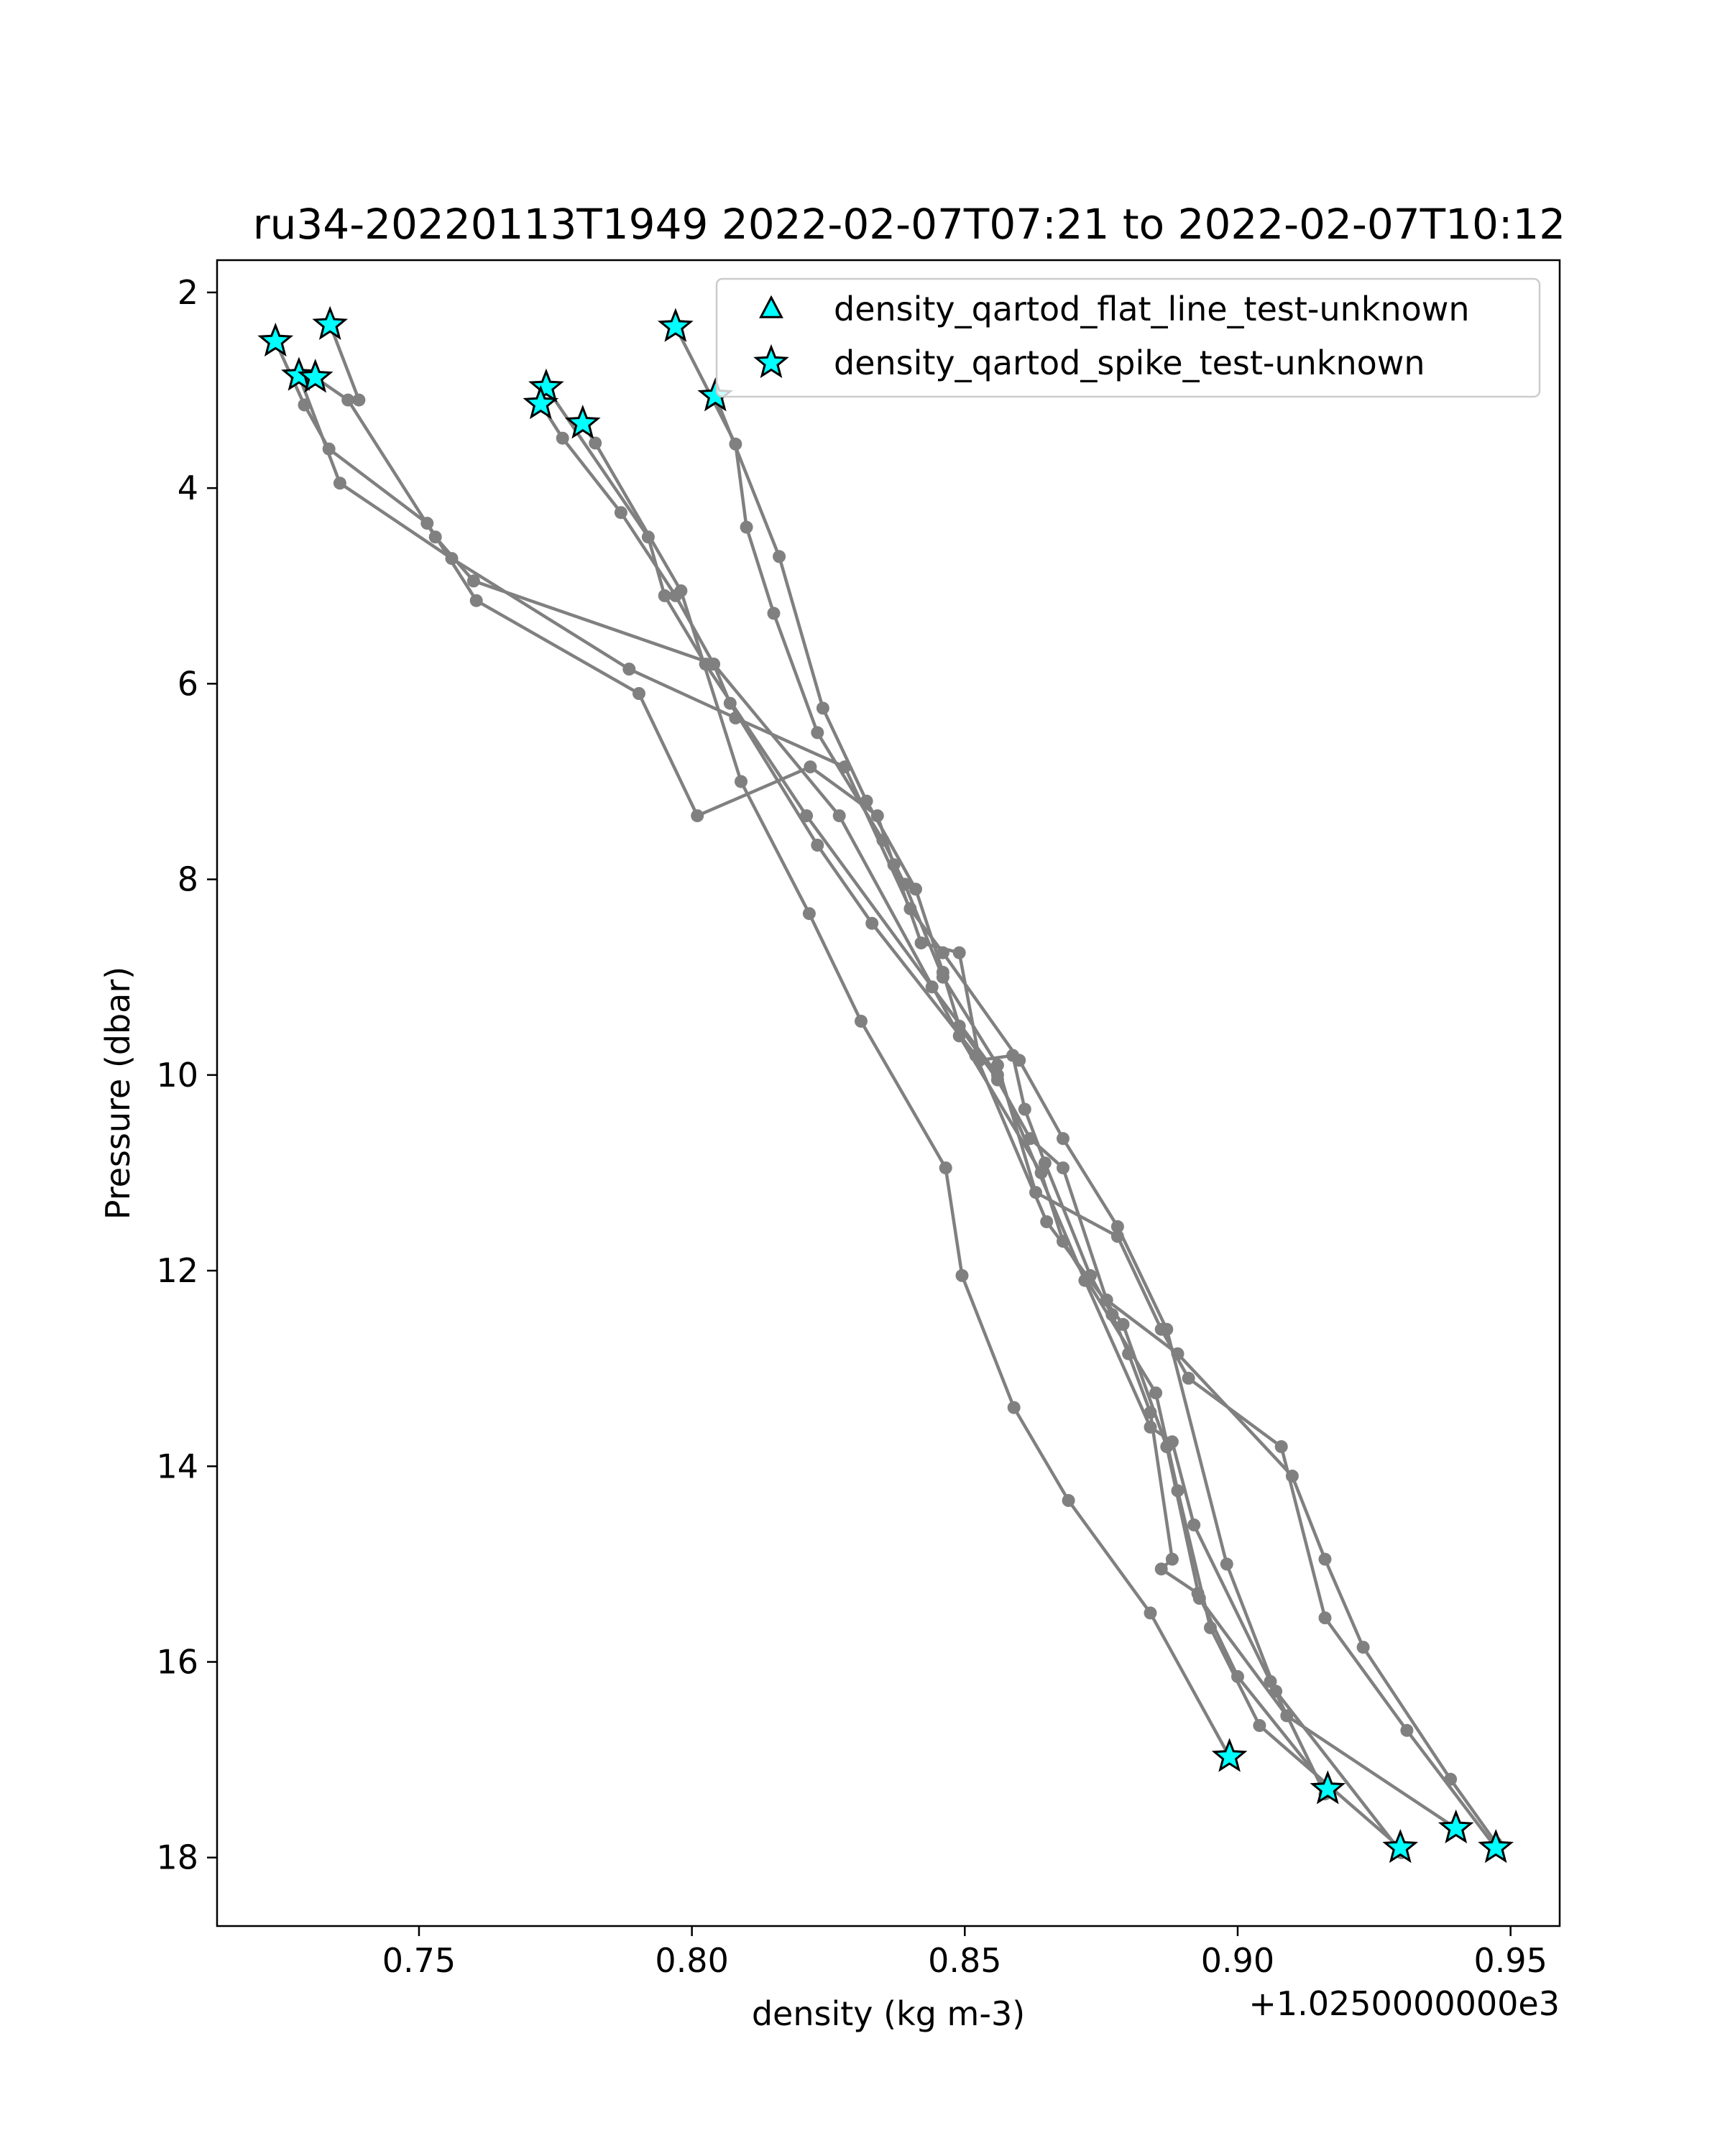 The image size is (1725, 2156). What do you see at coordinates (117, 1093) in the screenshot?
I see `y-axis-label: Pressure (dbar)` at bounding box center [117, 1093].